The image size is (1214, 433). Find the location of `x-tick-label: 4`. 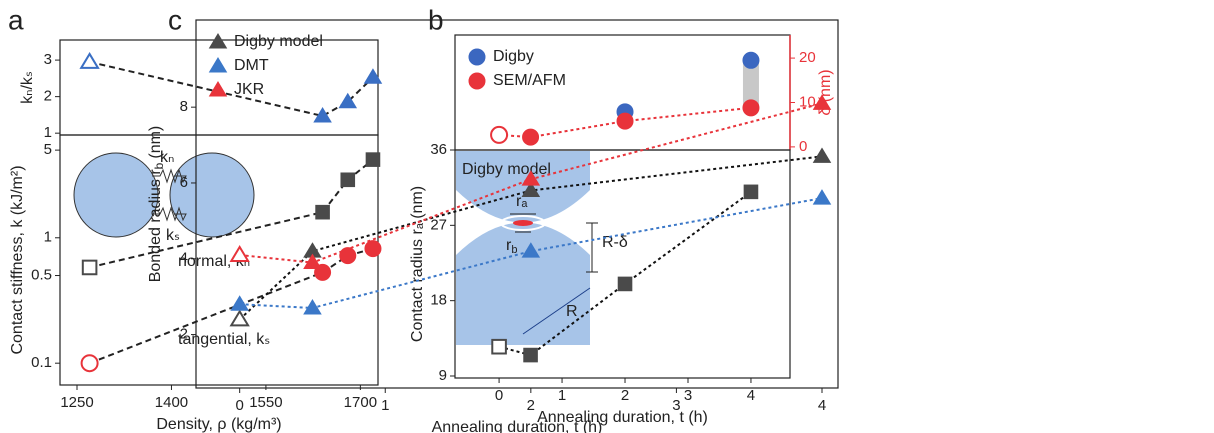

x-tick-label: 4 is located at coordinates (751, 395).